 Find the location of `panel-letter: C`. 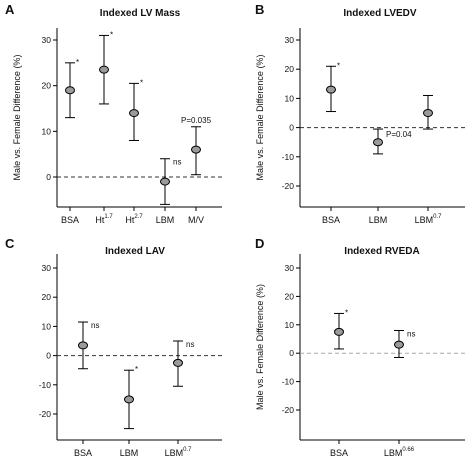

panel-letter: C is located at coordinates (10, 243).